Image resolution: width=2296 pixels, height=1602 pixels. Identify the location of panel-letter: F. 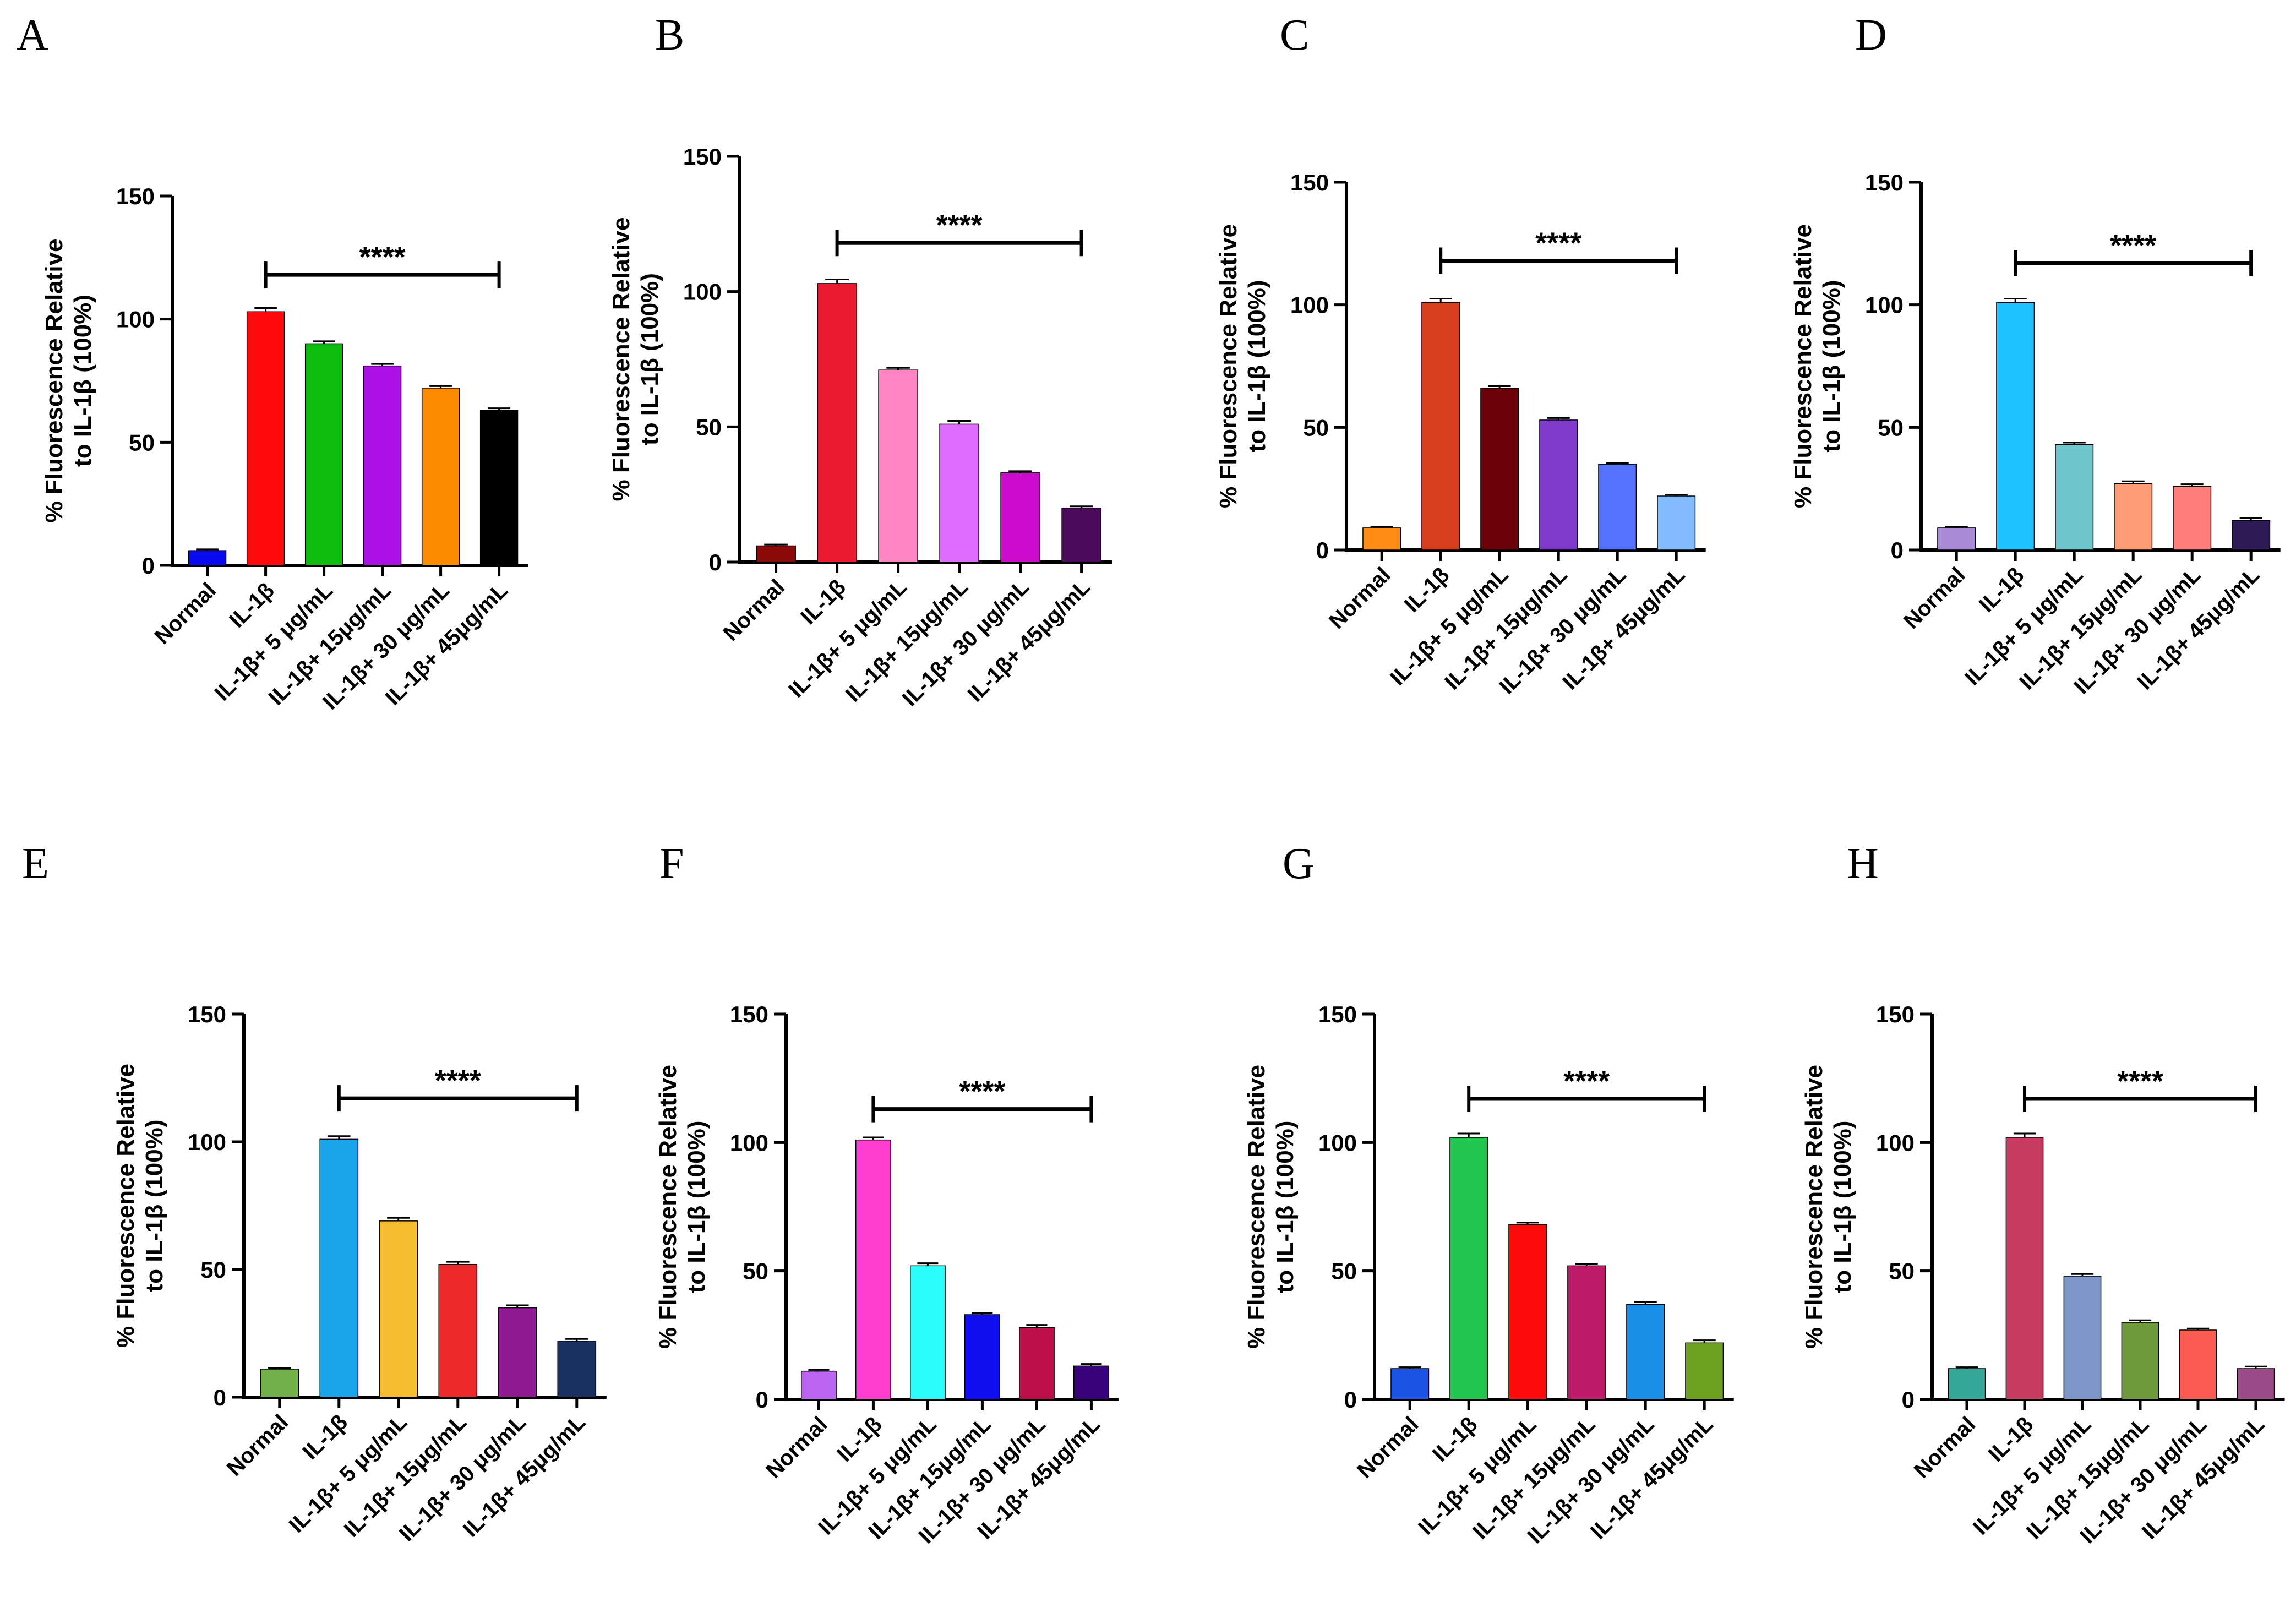
(671, 864).